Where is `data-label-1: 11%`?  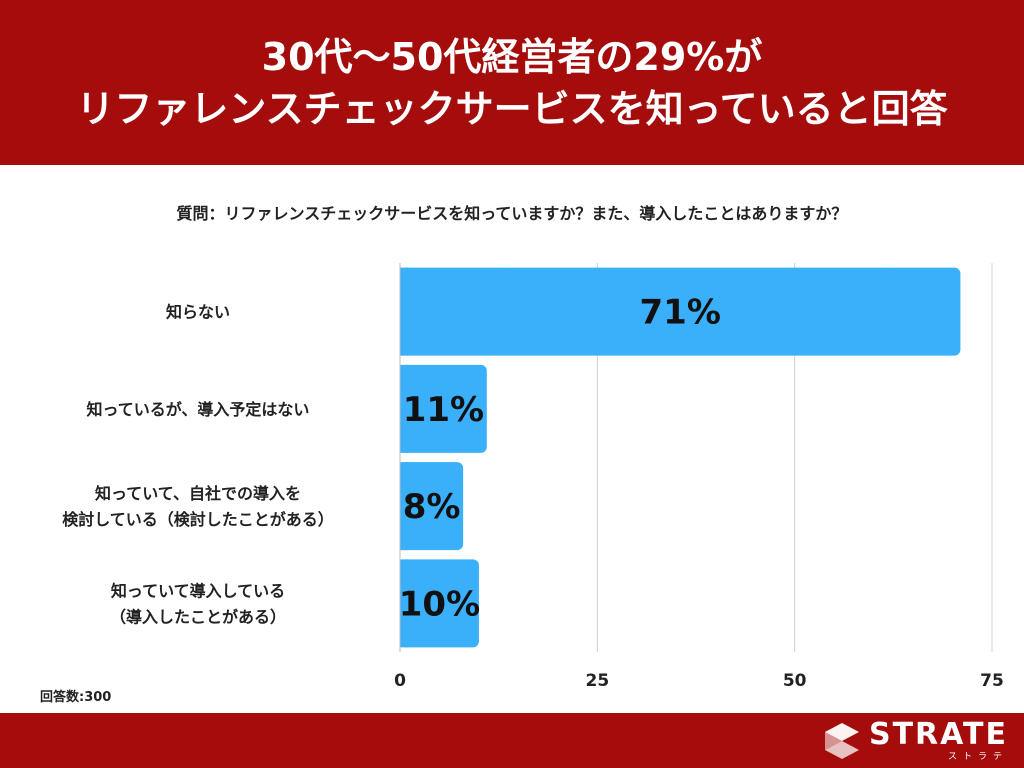
data-label-1: 11% is located at coordinates (443, 410).